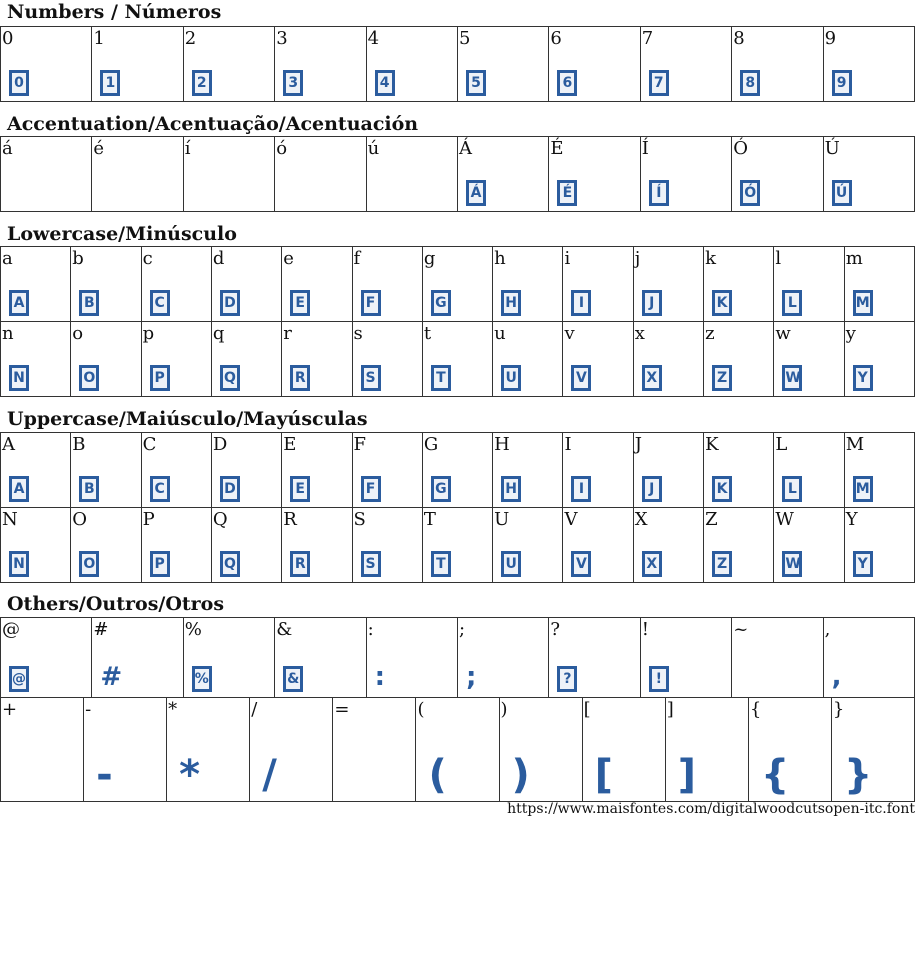 This screenshot has height=975, width=916. I want to click on character-label: J, so click(638, 444).